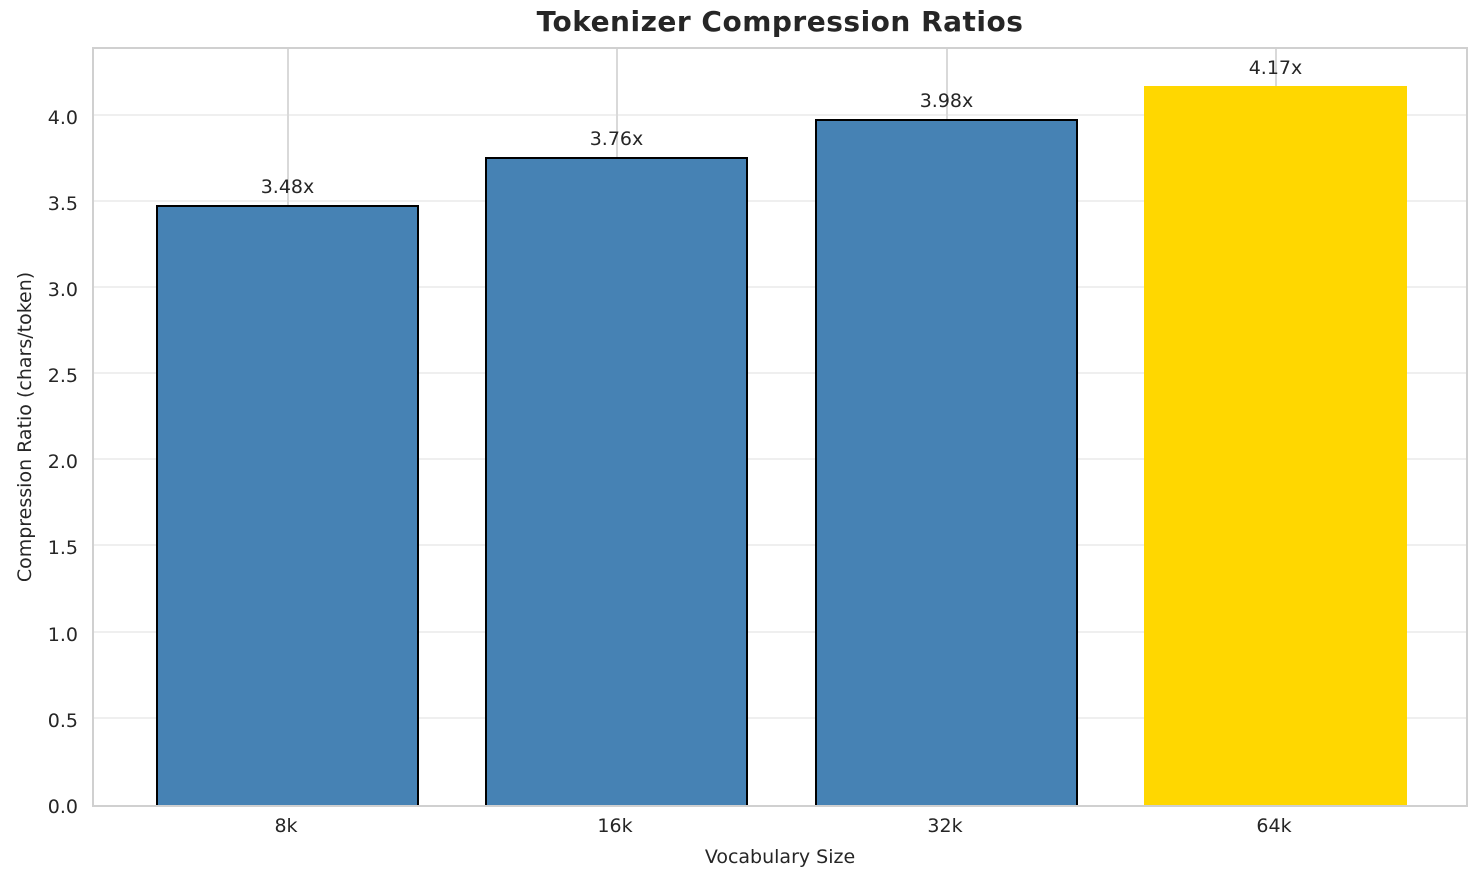  Describe the element at coordinates (945, 826) in the screenshot. I see `x-tick-label: 32k` at that location.